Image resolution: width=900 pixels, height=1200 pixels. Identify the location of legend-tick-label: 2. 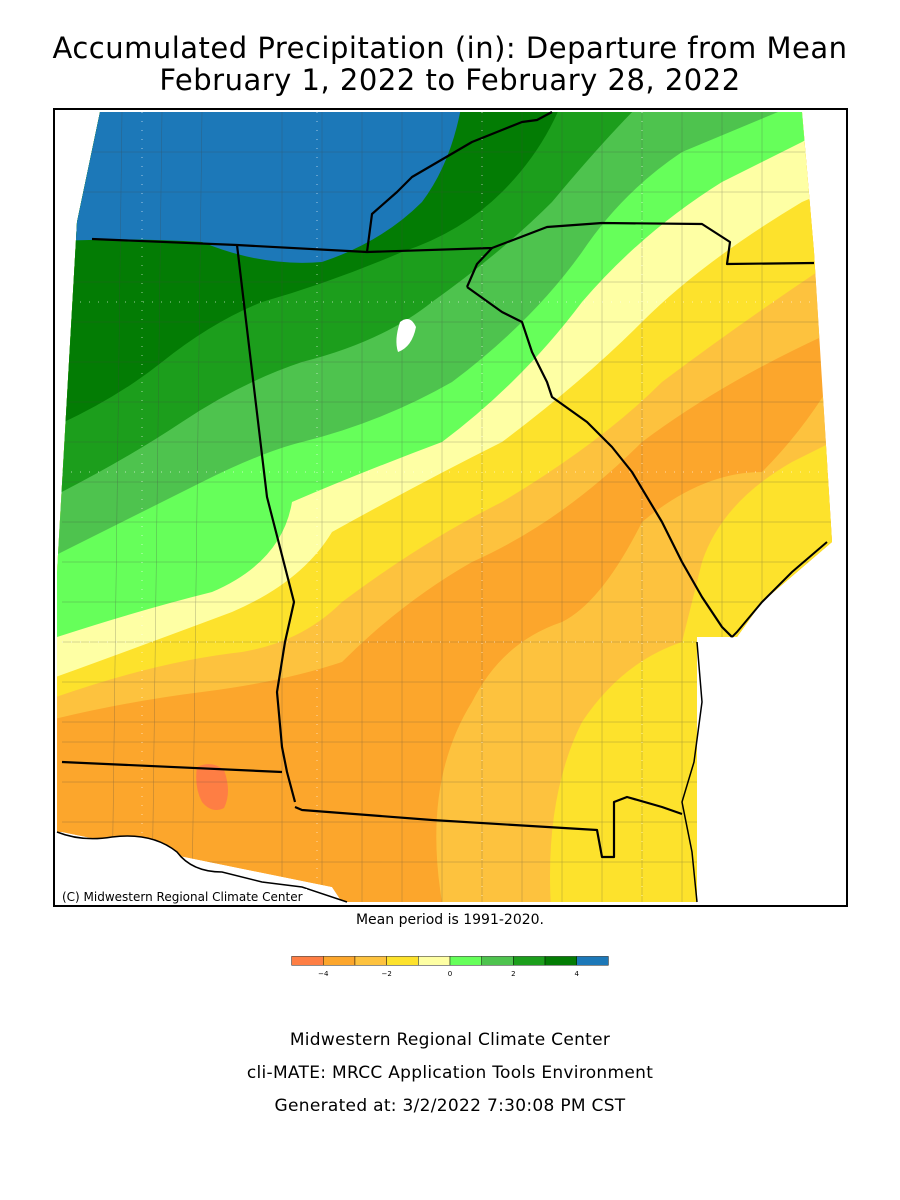
(513, 973).